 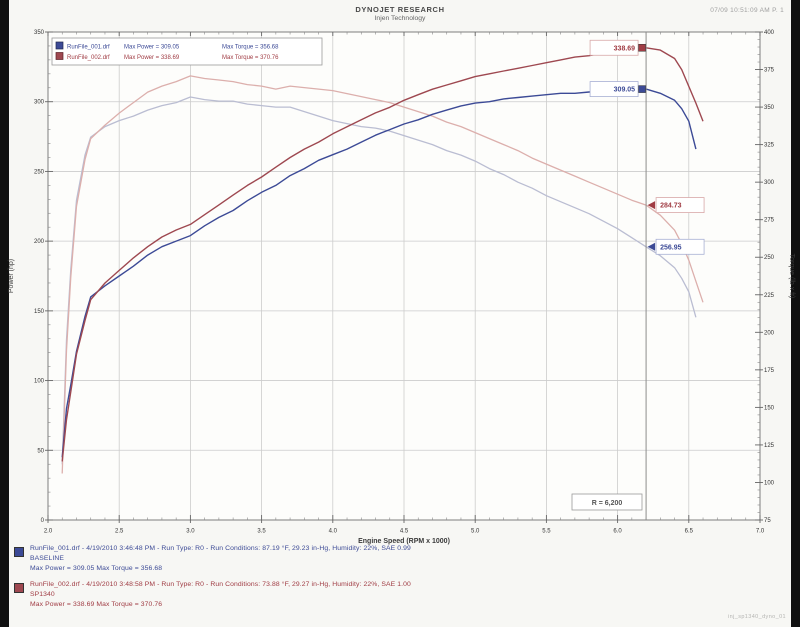 I want to click on torque-tick-label: 150, so click(x=769, y=408).